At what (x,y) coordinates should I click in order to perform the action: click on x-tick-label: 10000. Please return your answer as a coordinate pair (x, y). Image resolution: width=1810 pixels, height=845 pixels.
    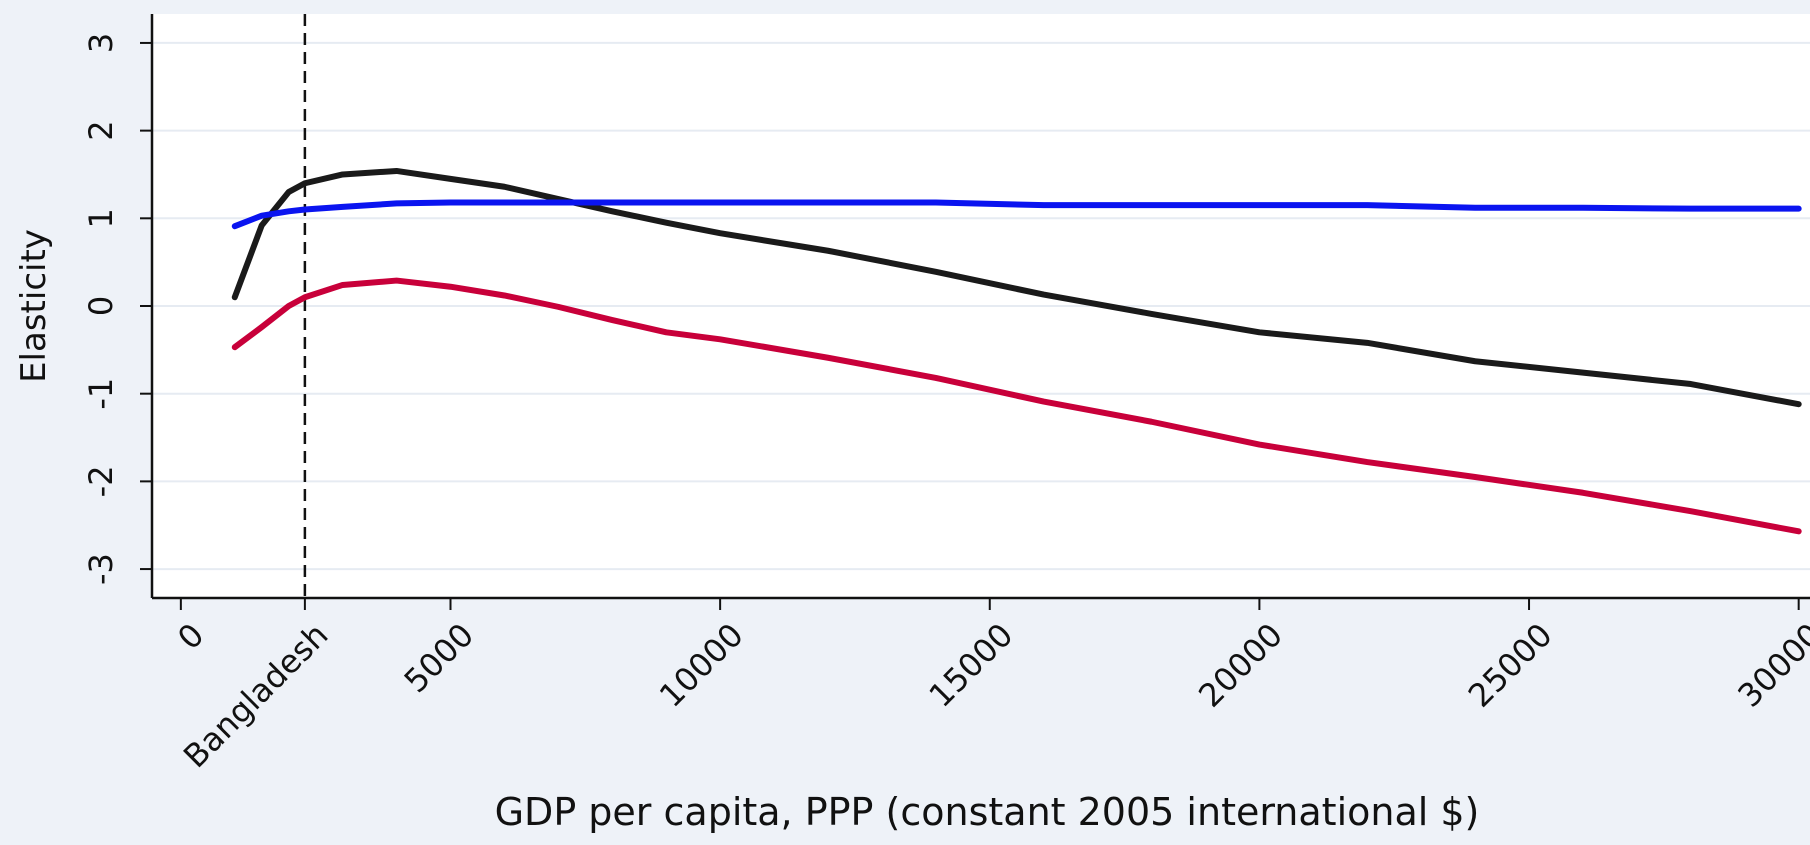
    Looking at the image, I should click on (701, 665).